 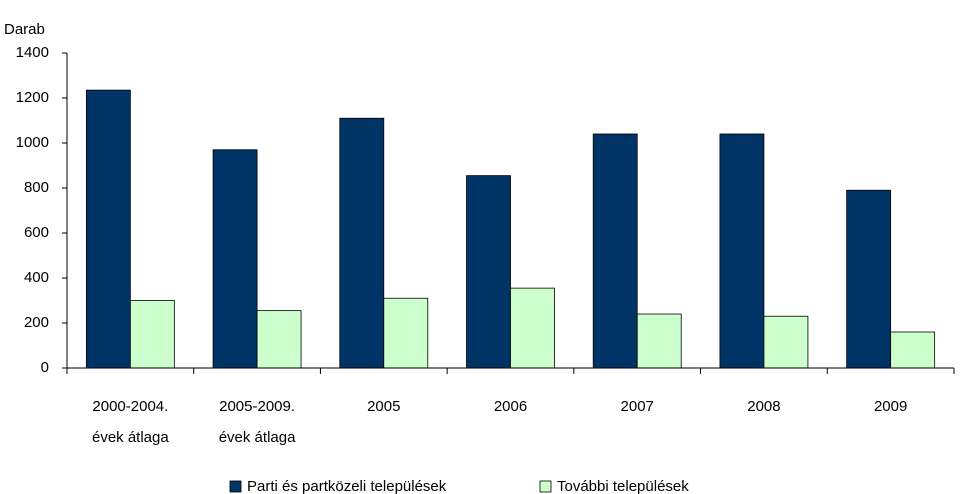 I want to click on y-tick-label: 1000, so click(x=32, y=142).